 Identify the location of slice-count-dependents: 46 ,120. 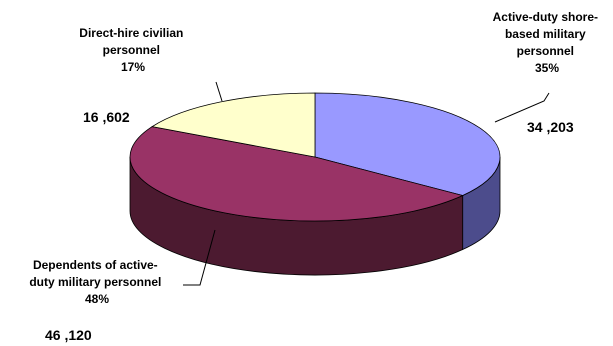
(68, 335).